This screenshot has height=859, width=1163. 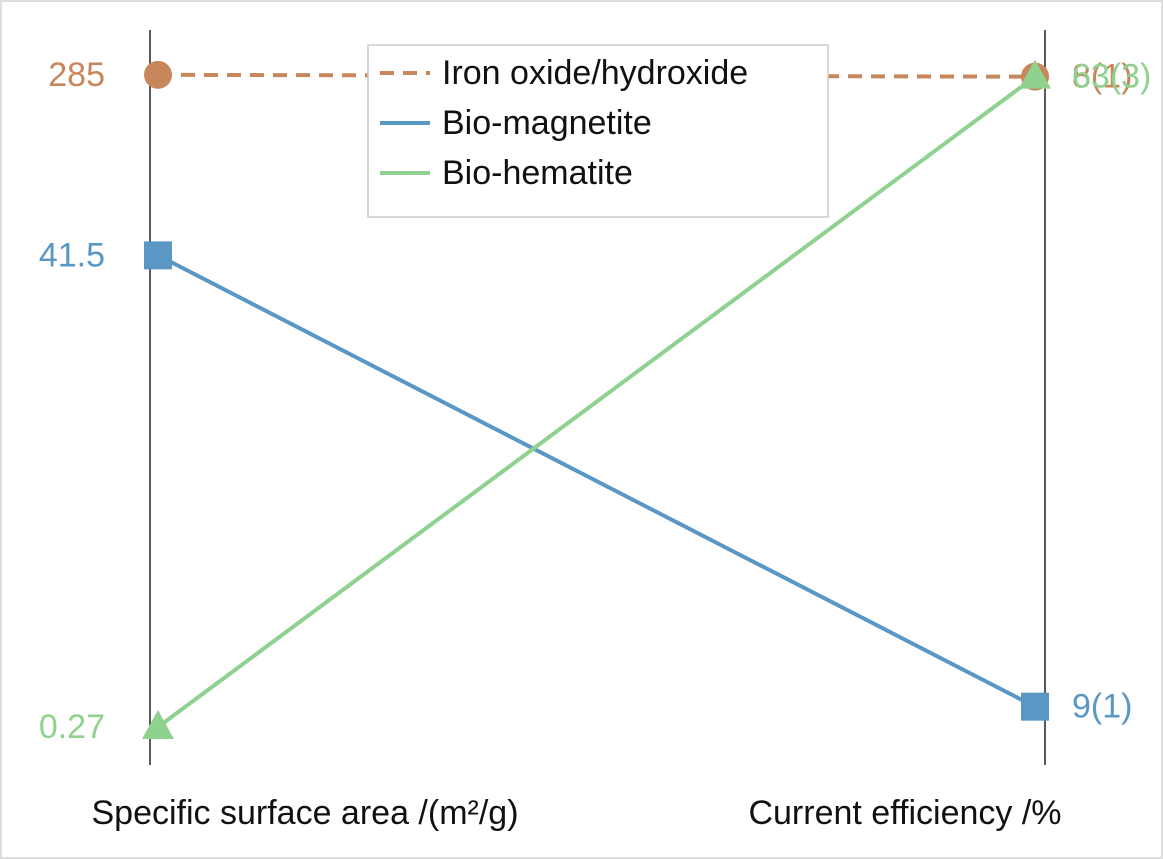 I want to click on data-label: 0.27, so click(x=72, y=727).